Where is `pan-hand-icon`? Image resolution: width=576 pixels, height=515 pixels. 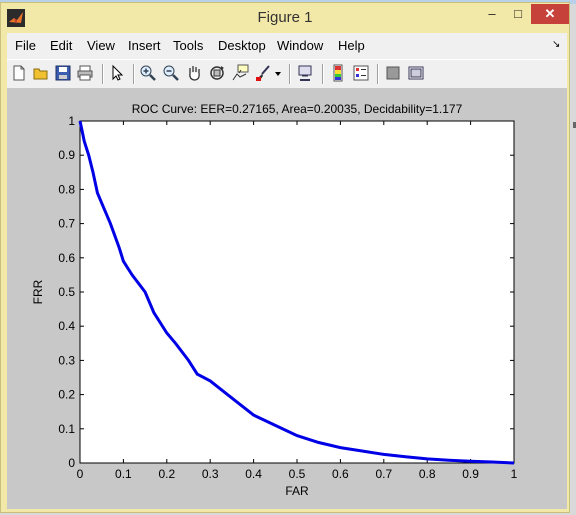
pan-hand-icon is located at coordinates (194, 73).